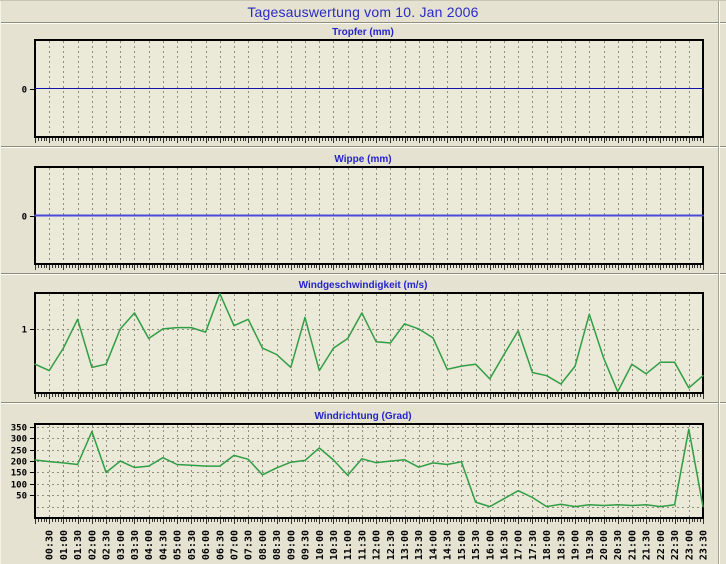  I want to click on x-tick-label: 22:00, so click(661, 545).